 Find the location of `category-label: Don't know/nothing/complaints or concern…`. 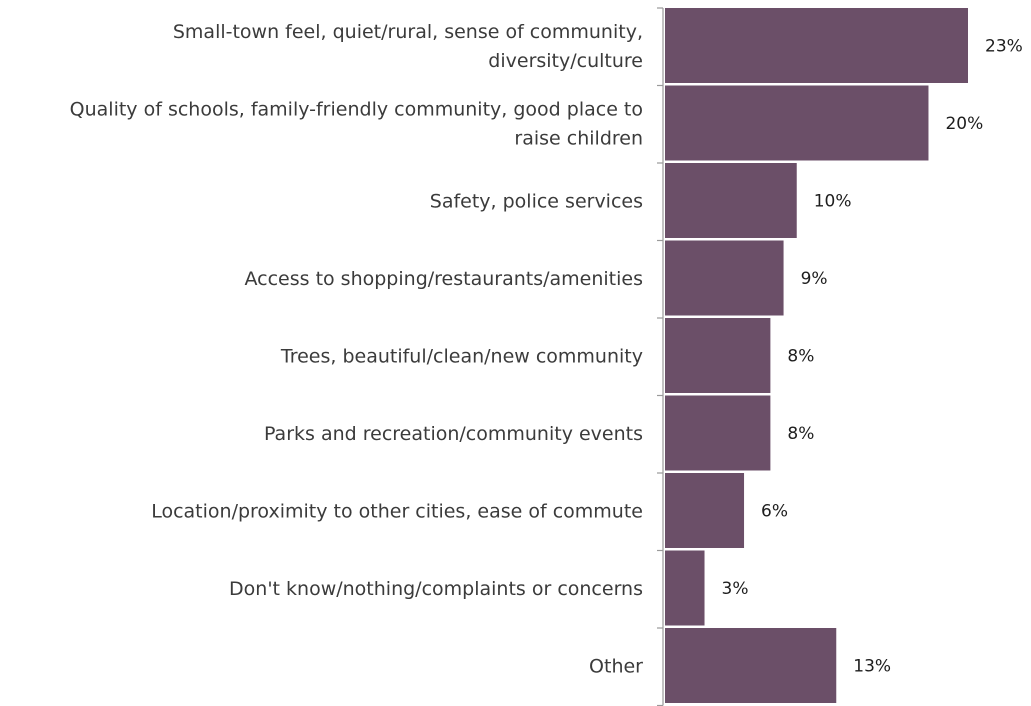

category-label: Don't know/nothing/complaints or concern… is located at coordinates (436, 589).